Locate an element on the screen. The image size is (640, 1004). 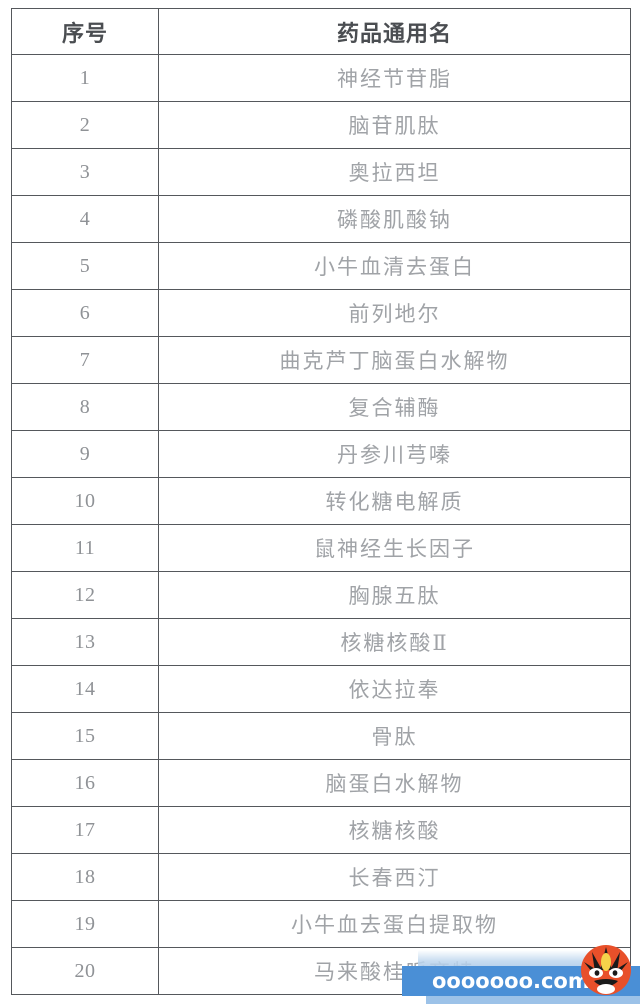
cell-drug-name: 磷酸肌酸钠 is located at coordinates (394, 219).